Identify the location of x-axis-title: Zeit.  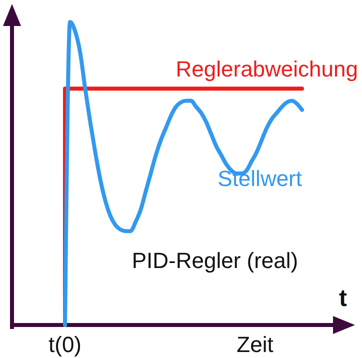
(255, 344).